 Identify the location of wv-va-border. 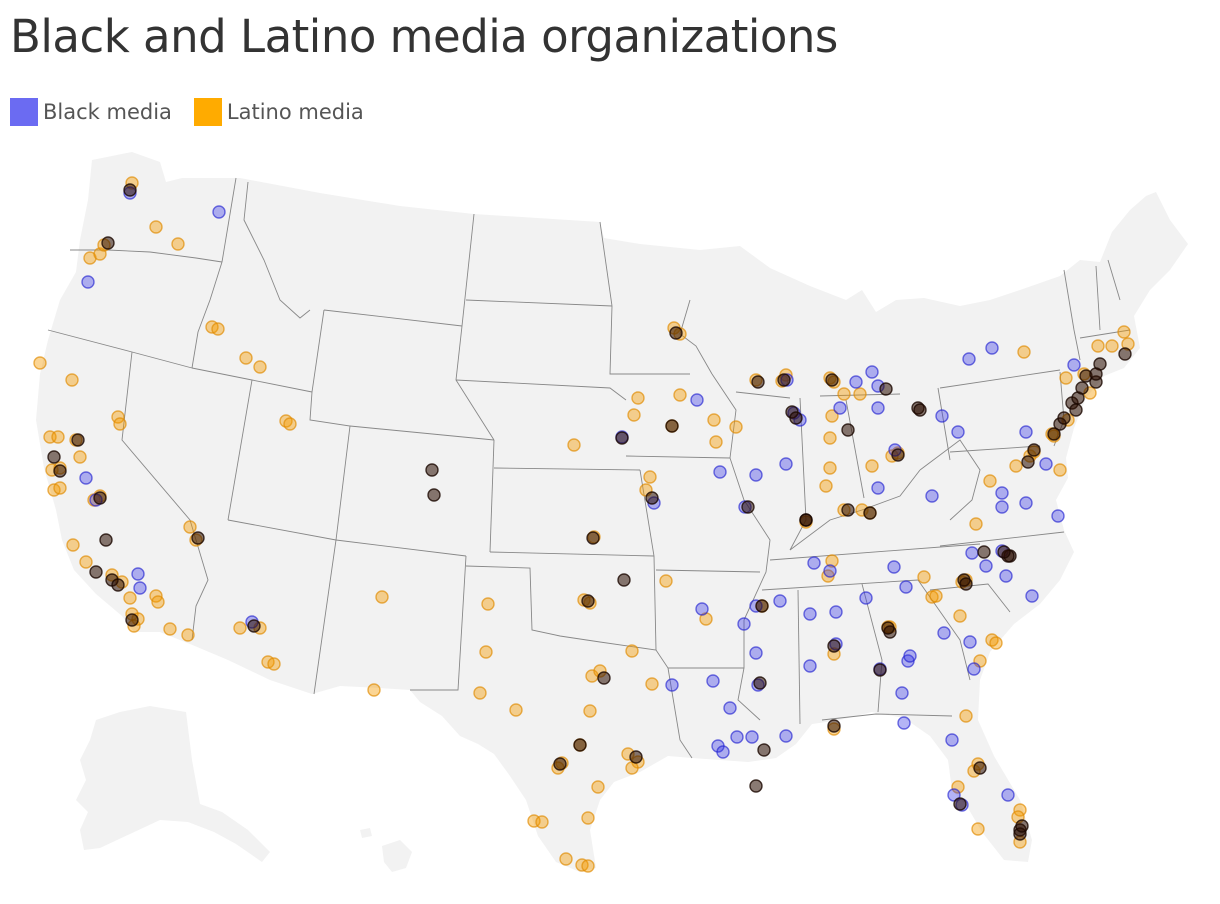
(950, 480).